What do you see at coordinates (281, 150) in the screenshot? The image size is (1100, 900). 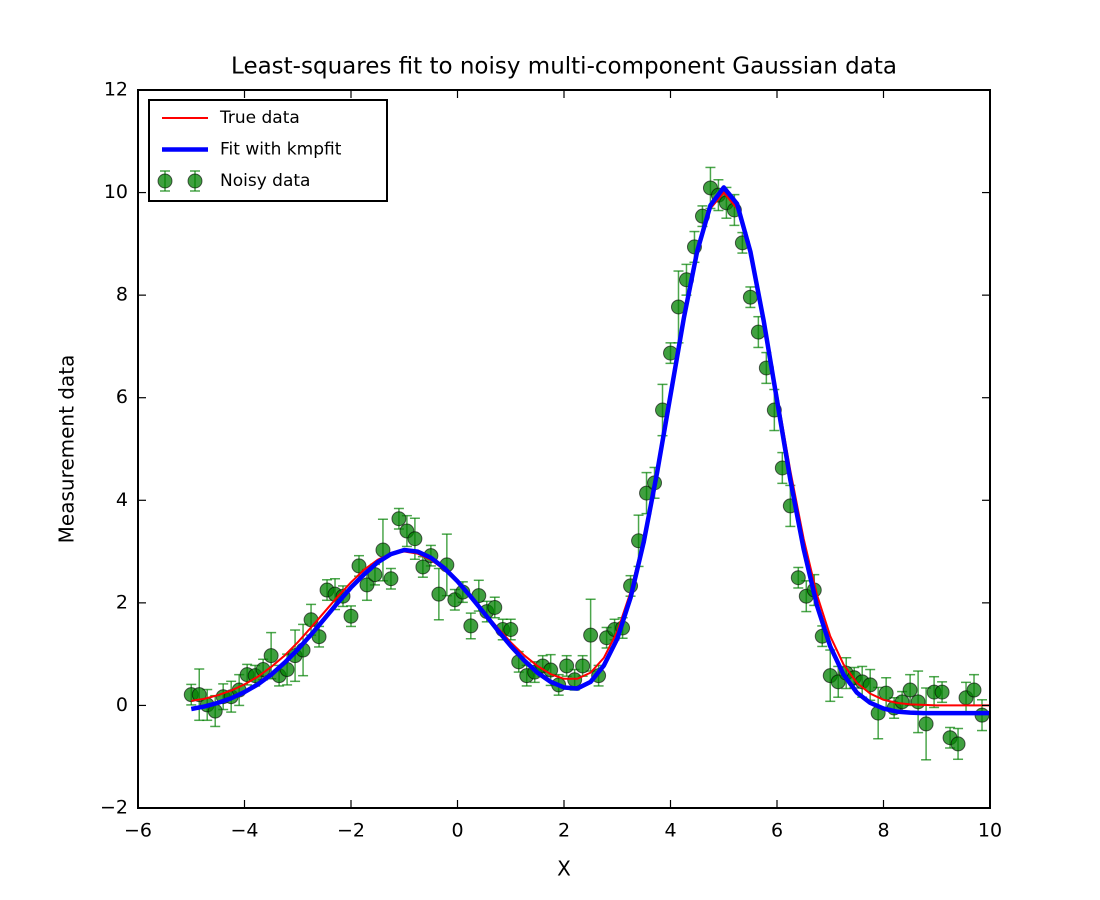 I see `legend-label: Fit with kmpfit` at bounding box center [281, 150].